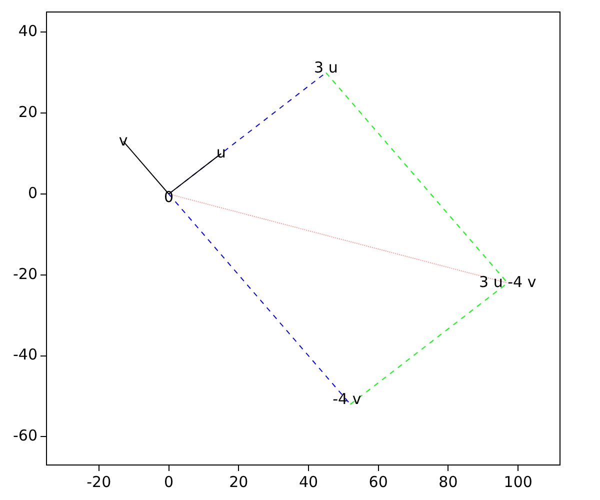 The image size is (600, 500). What do you see at coordinates (238, 481) in the screenshot?
I see `x-tick-label: 20` at bounding box center [238, 481].